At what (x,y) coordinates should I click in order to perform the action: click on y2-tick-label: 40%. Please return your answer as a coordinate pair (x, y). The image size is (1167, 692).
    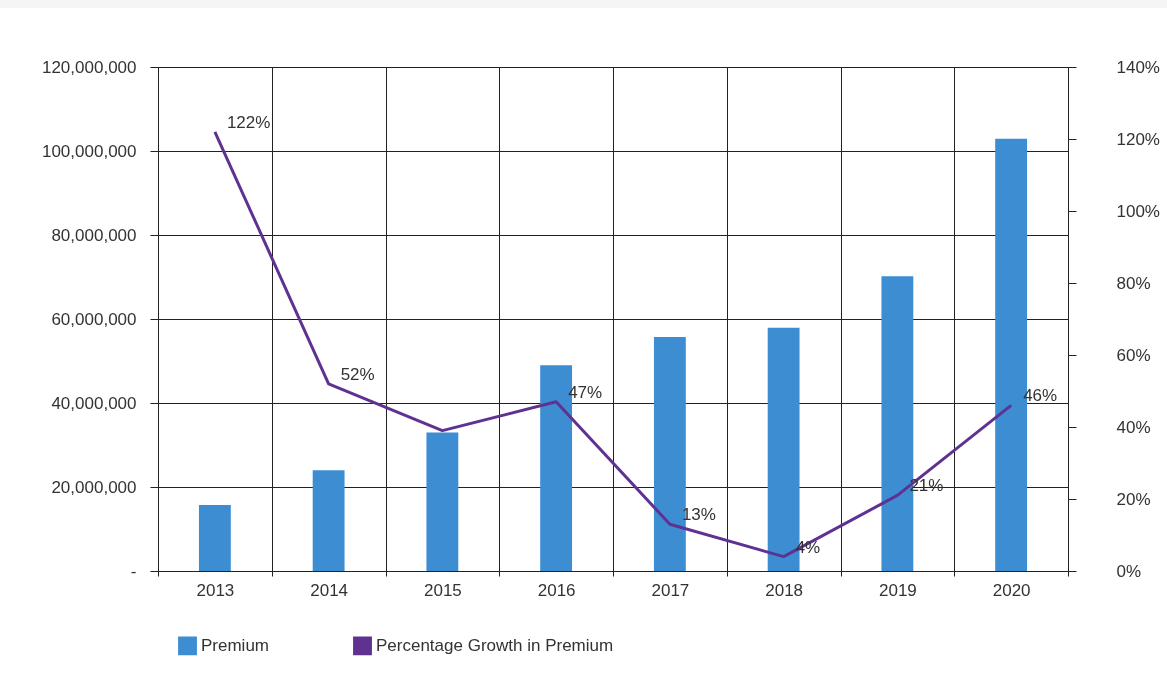
    Looking at the image, I should click on (1133, 427).